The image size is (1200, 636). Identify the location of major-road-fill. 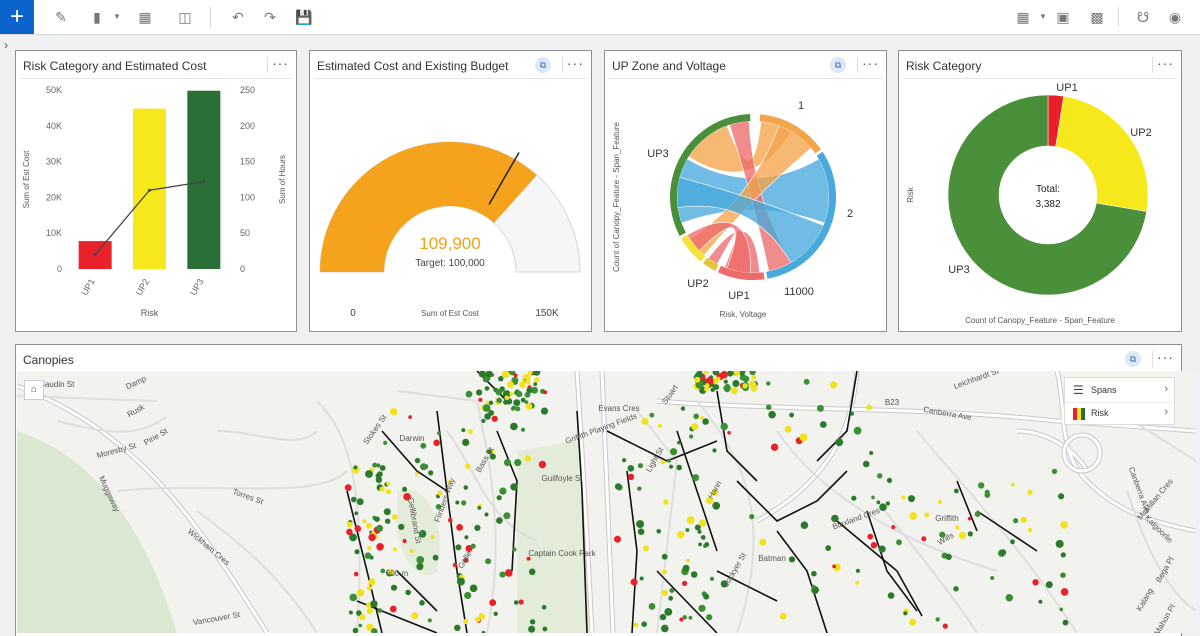
(584, 502).